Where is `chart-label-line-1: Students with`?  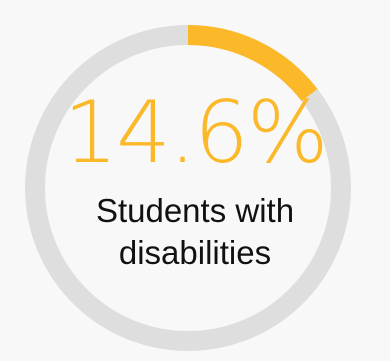
chart-label-line-1: Students with is located at coordinates (195, 210).